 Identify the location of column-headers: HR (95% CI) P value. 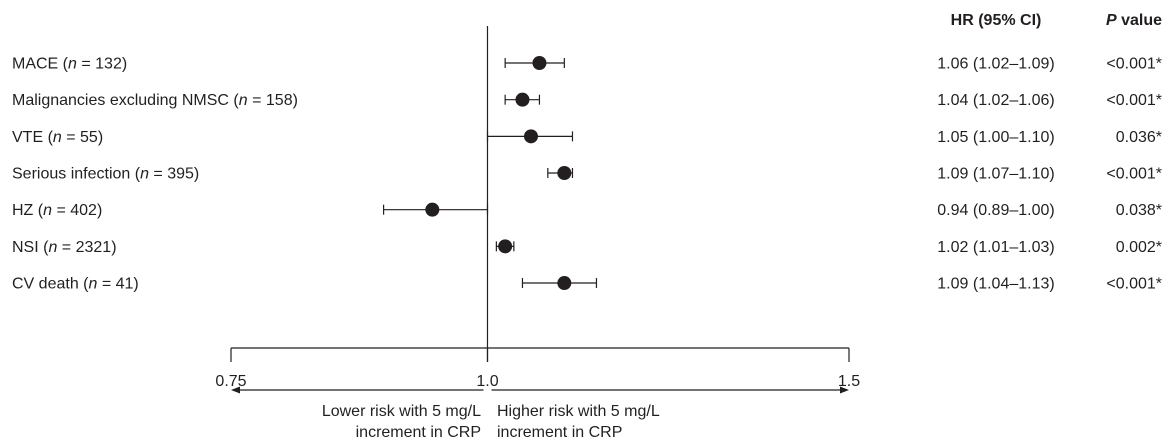
(1056, 20).